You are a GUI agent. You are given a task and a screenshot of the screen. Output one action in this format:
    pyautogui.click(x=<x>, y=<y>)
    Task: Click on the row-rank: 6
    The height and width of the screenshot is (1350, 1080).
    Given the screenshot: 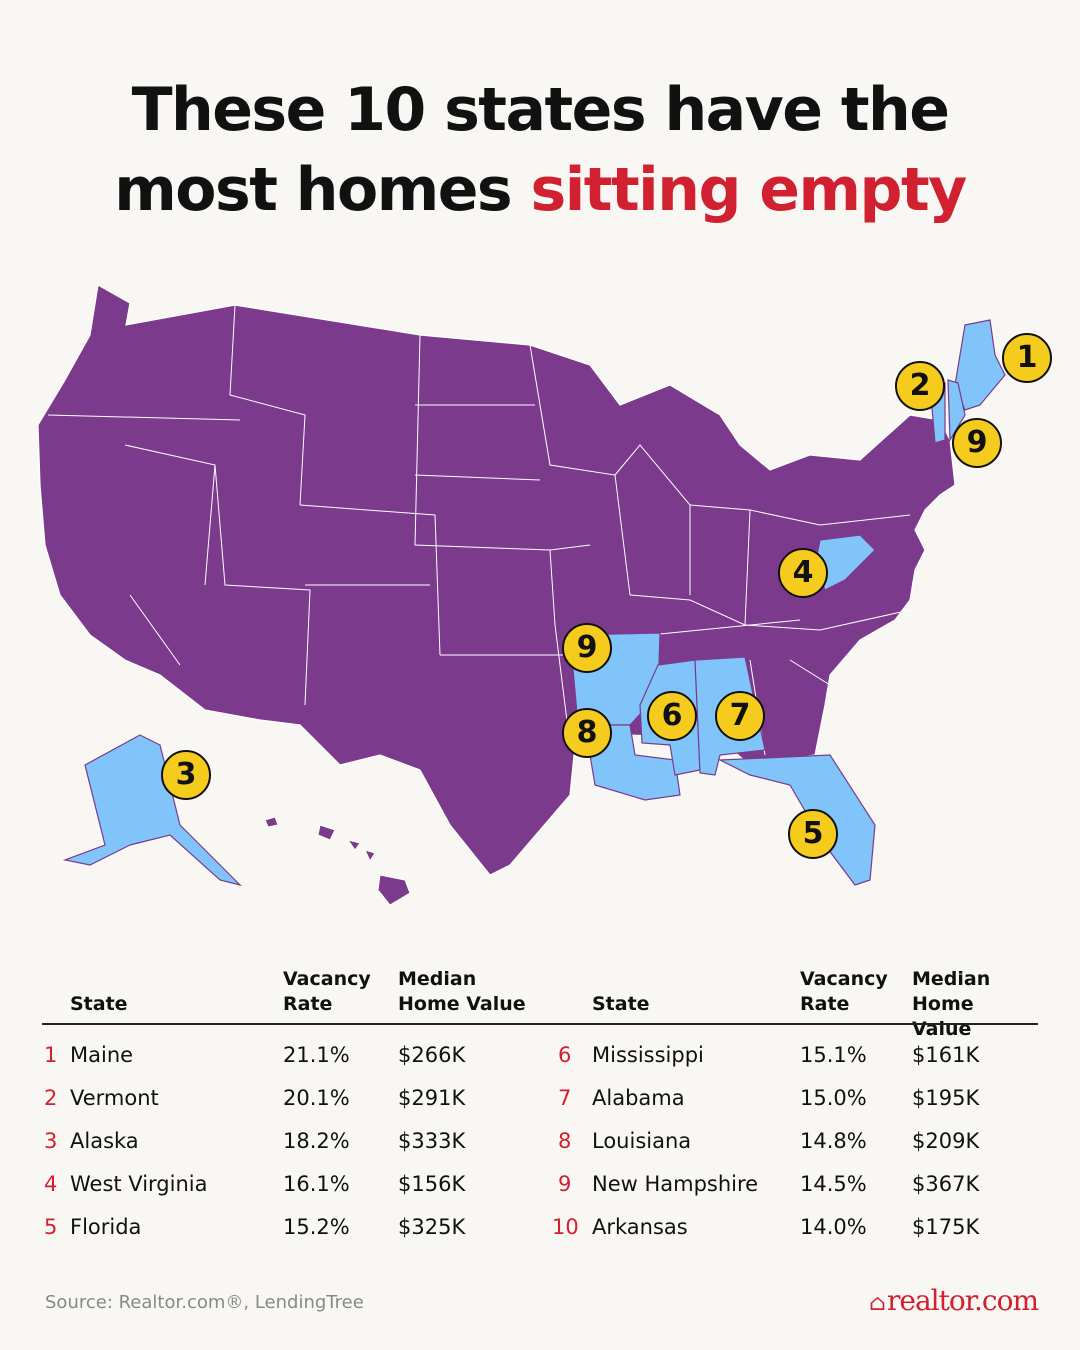 What is the action you would take?
    pyautogui.click(x=565, y=1055)
    